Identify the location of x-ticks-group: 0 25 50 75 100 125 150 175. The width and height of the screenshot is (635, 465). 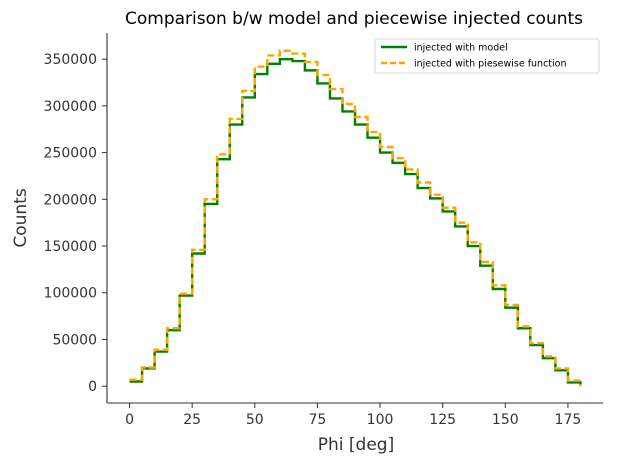
(353, 415).